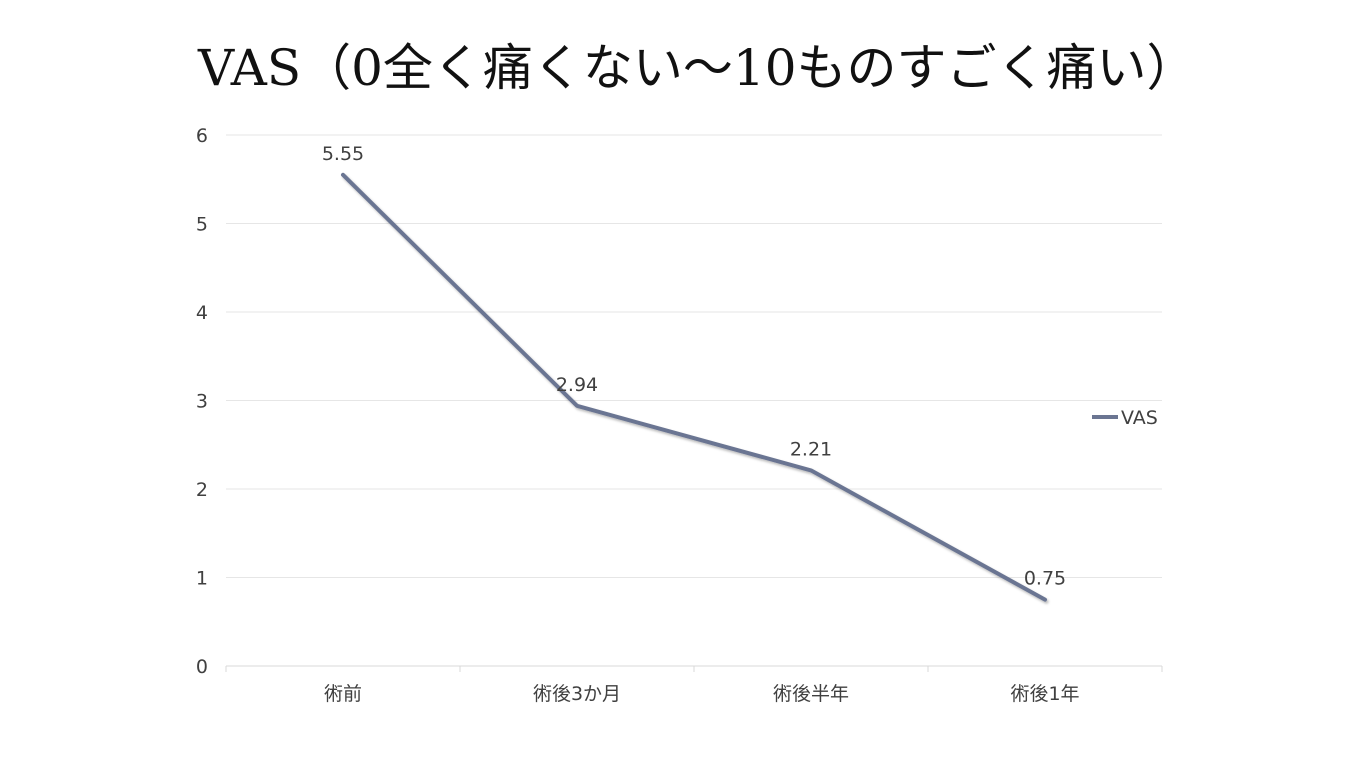 The image size is (1366, 768). Describe the element at coordinates (202, 313) in the screenshot. I see `y-tick-label: 4` at that location.